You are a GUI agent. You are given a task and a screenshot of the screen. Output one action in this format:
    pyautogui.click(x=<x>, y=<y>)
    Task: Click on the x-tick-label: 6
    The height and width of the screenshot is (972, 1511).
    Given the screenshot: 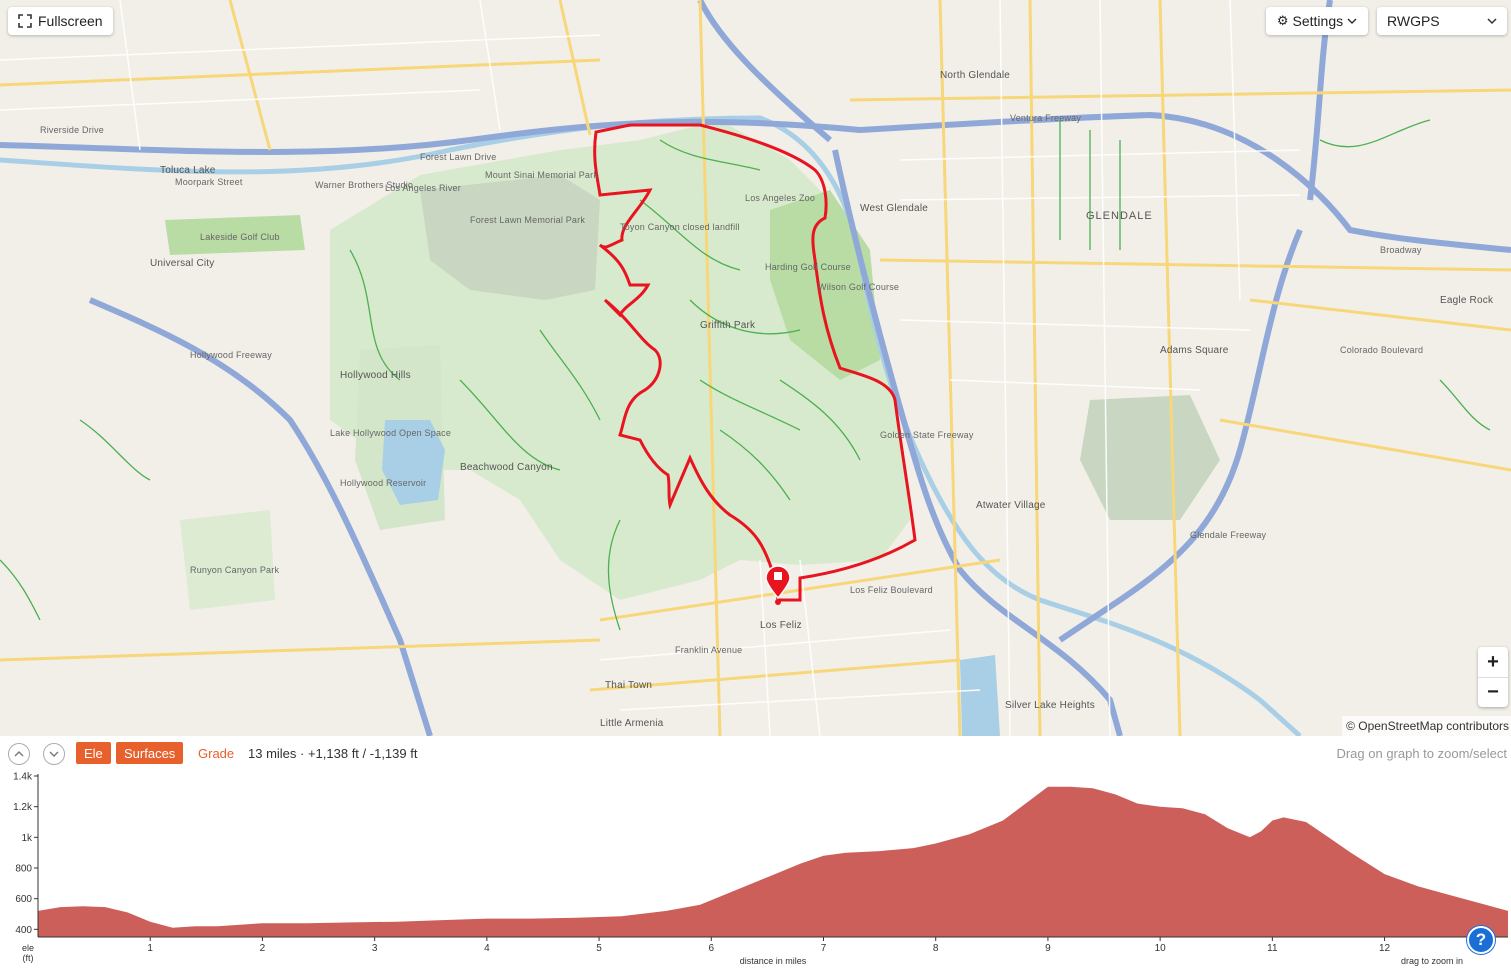 What is the action you would take?
    pyautogui.click(x=712, y=948)
    